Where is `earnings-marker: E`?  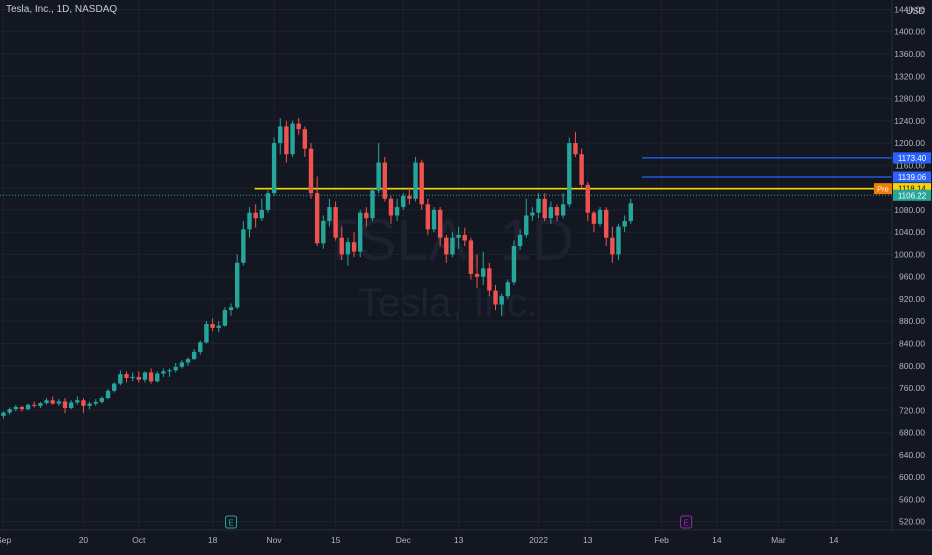 earnings-marker: E is located at coordinates (231, 522).